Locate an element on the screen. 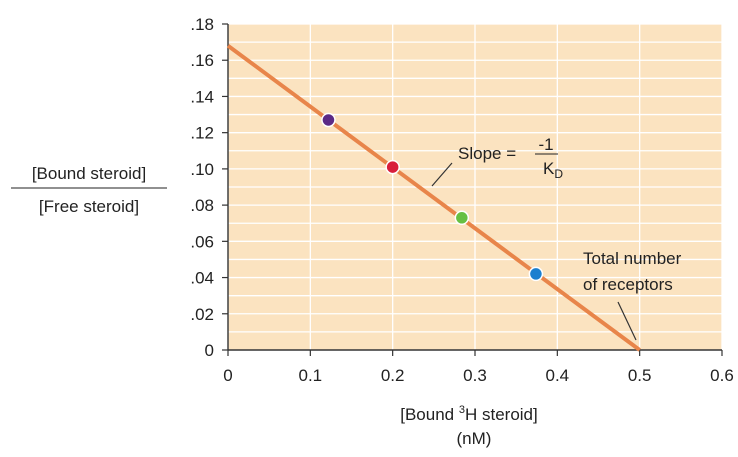  intercept-label-line1: Total number is located at coordinates (632, 258).